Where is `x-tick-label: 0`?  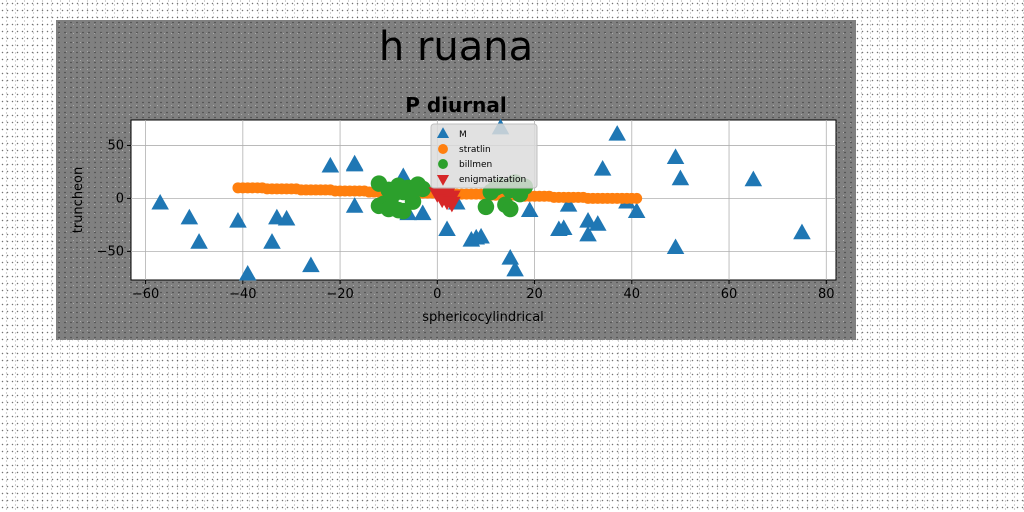
x-tick-label: 0 is located at coordinates (437, 294).